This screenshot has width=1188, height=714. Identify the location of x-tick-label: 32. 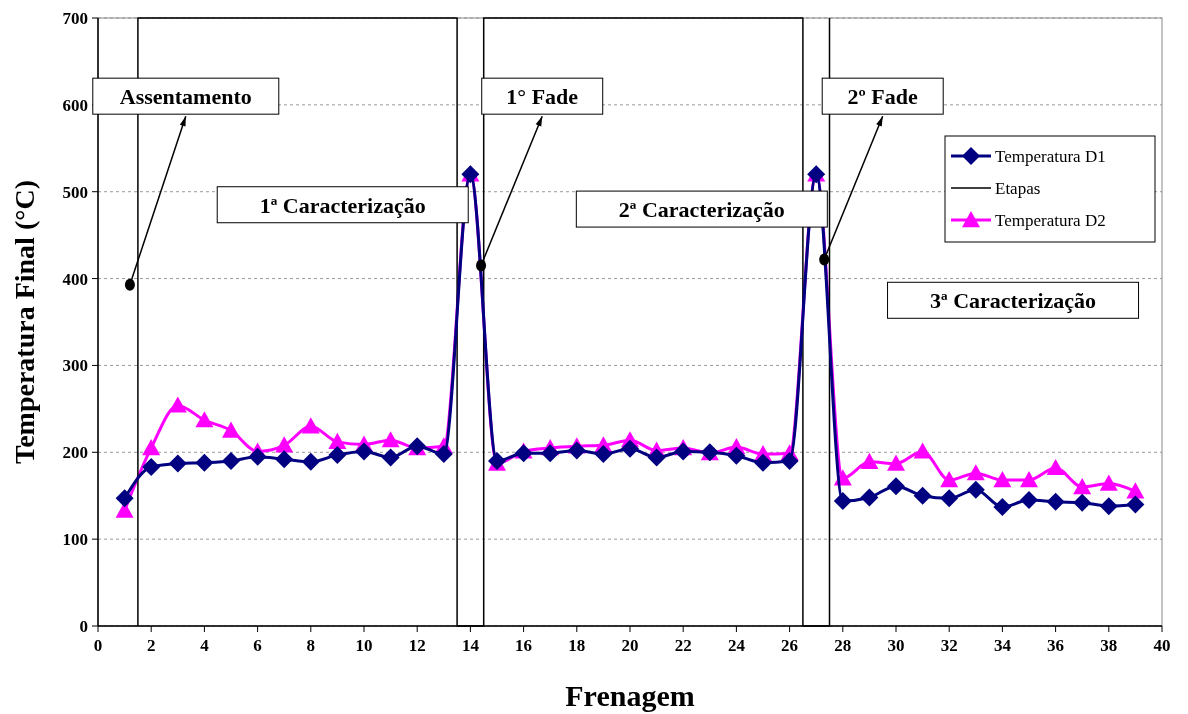
(949, 645).